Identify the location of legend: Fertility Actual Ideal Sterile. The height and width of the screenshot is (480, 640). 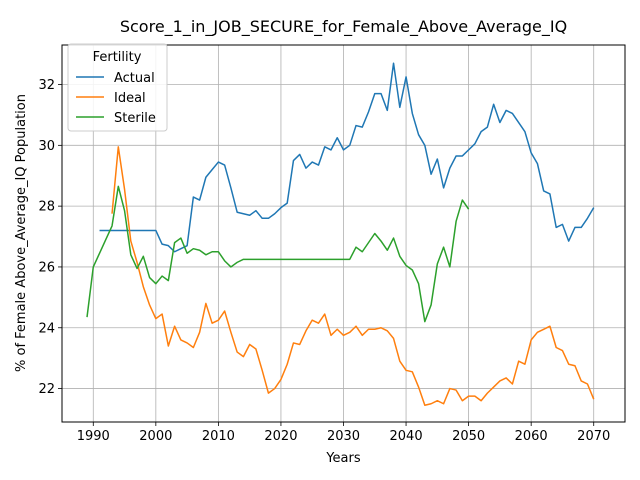
(117, 87).